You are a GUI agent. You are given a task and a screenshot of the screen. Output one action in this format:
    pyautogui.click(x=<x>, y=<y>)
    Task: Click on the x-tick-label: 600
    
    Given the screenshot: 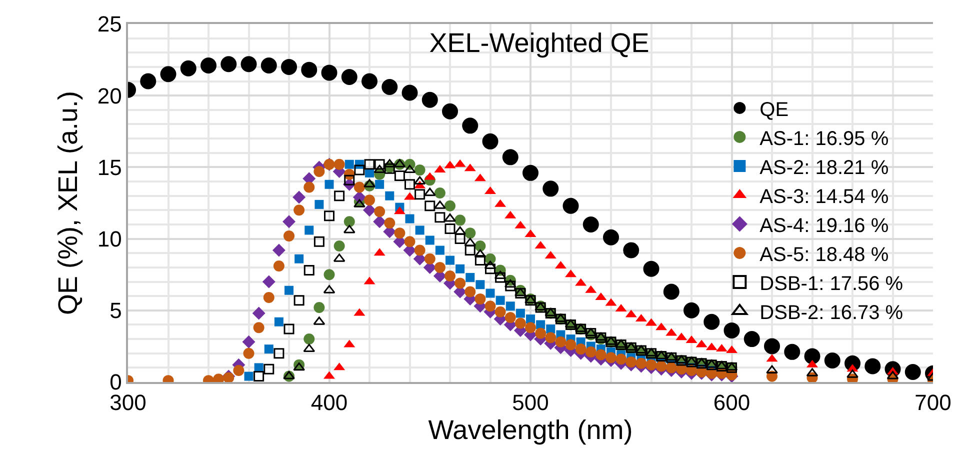 What is the action you would take?
    pyautogui.click(x=731, y=403)
    